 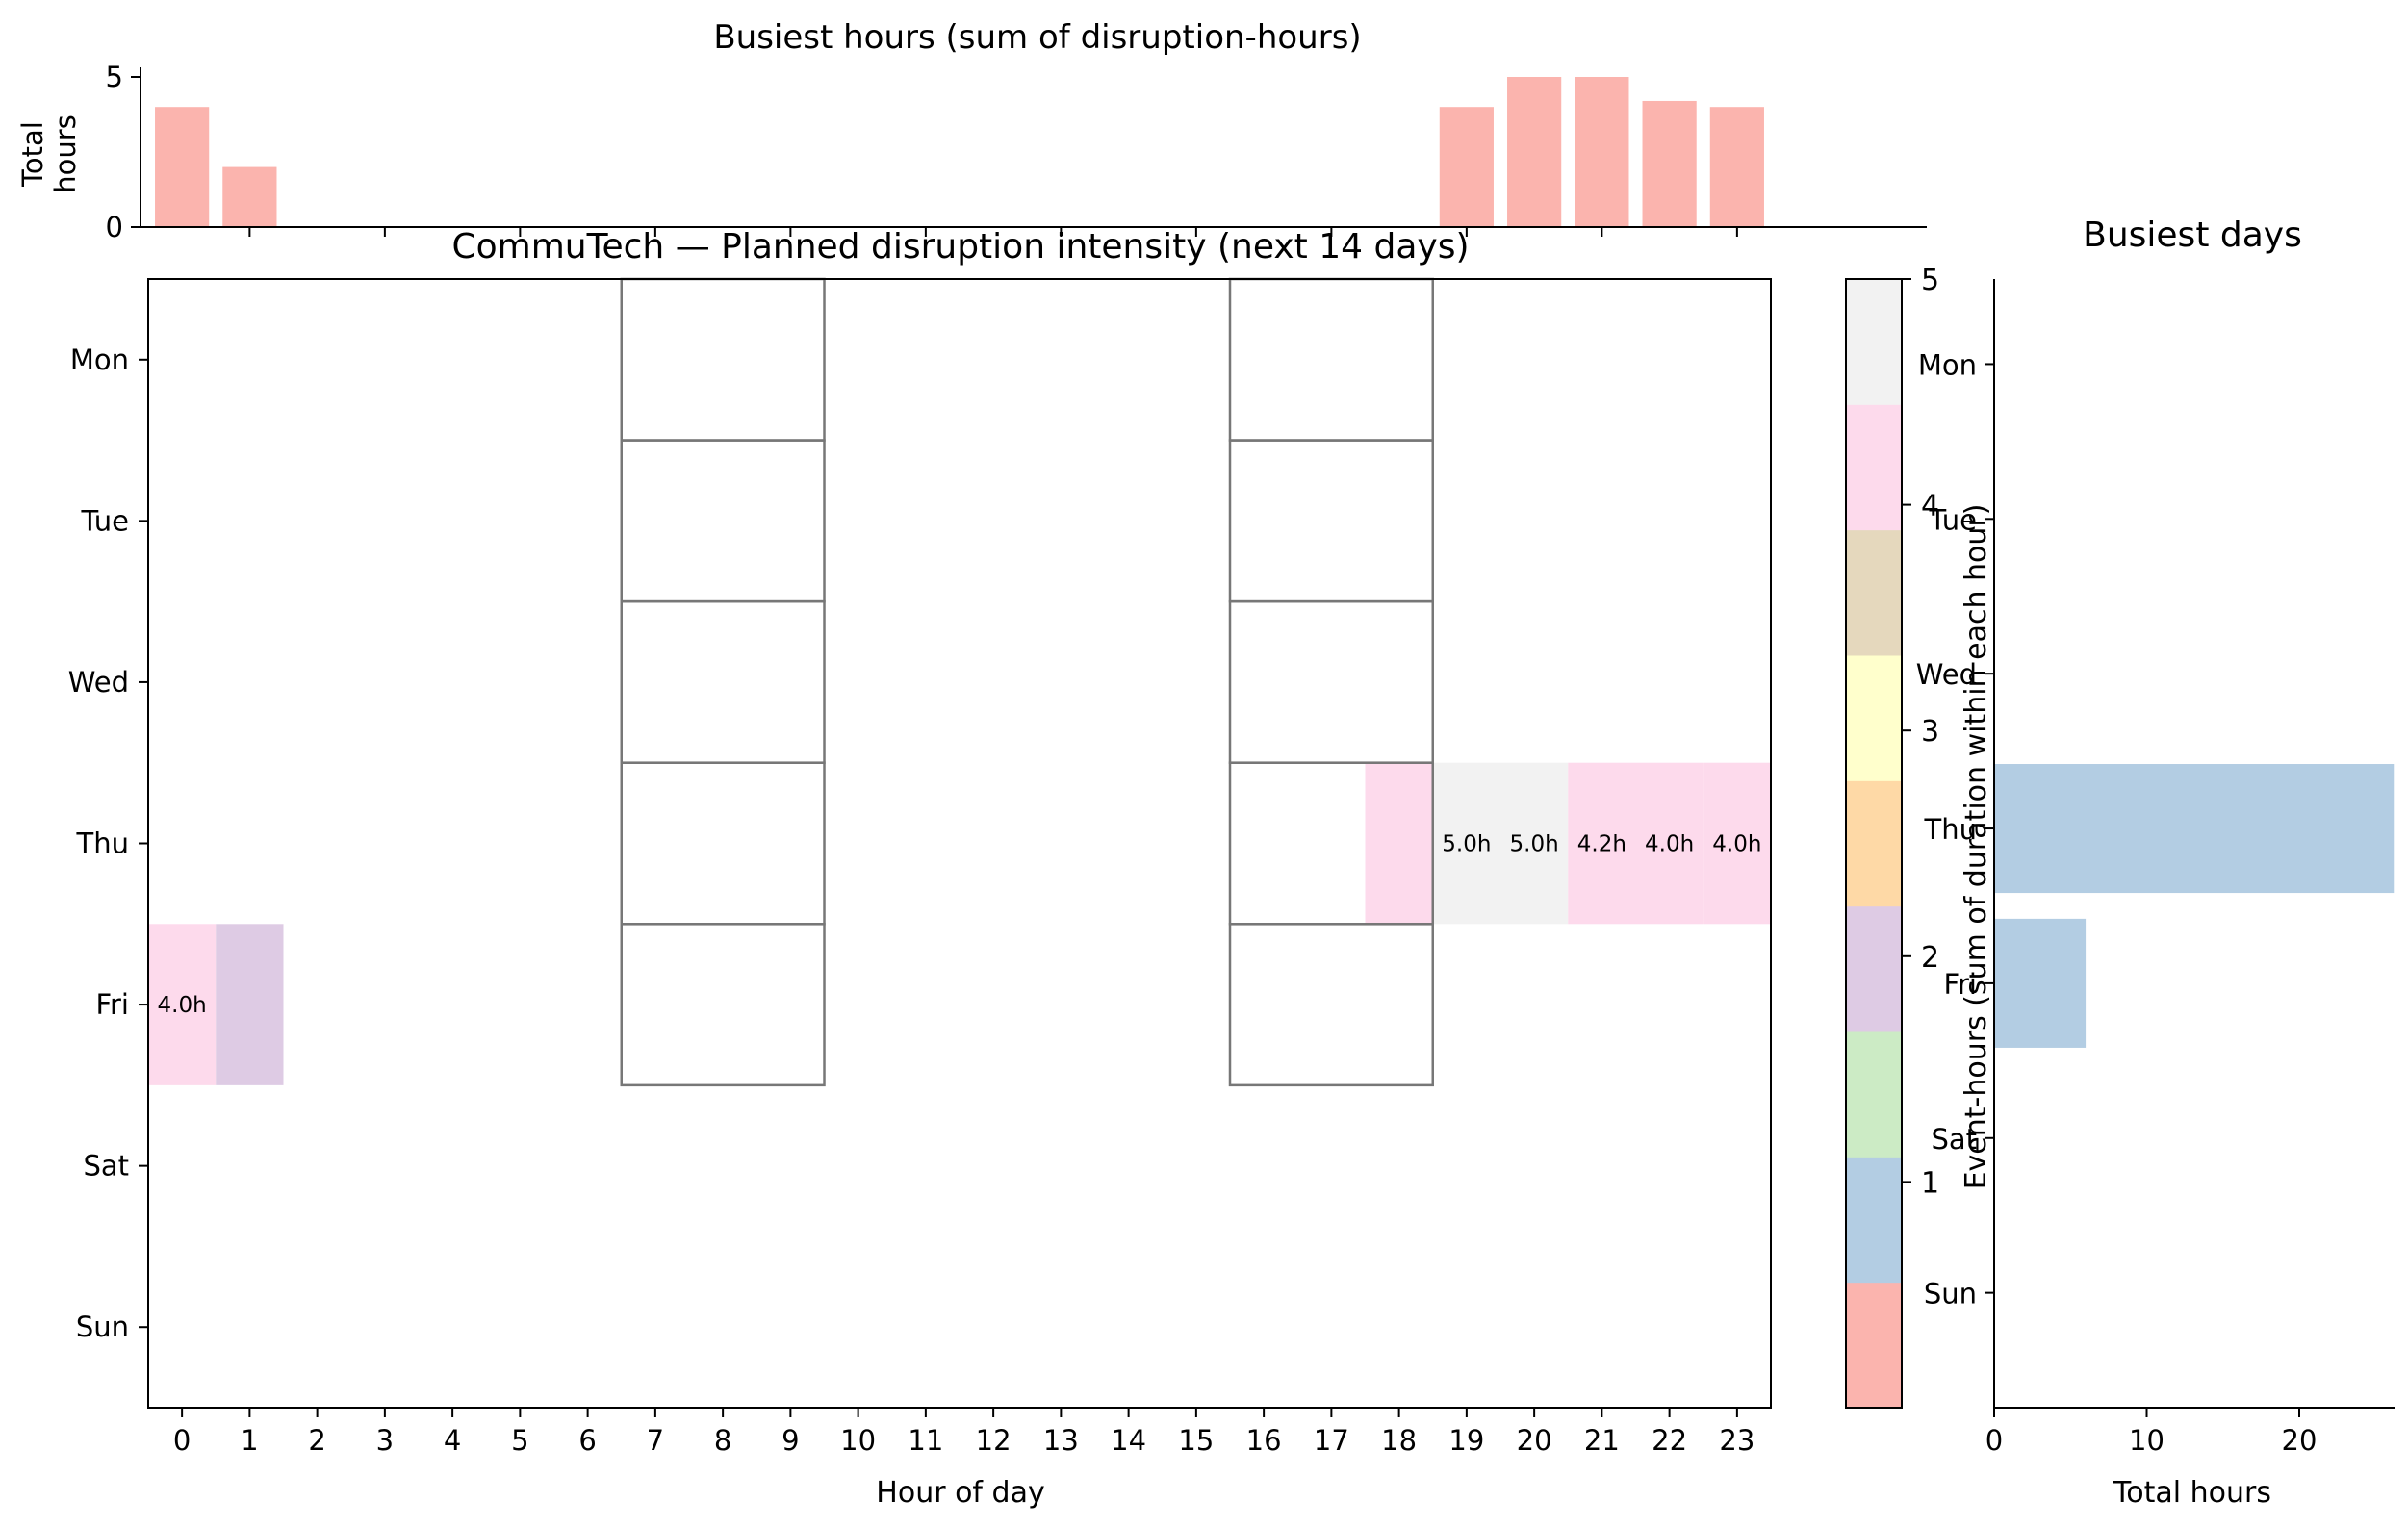 What do you see at coordinates (858, 1440) in the screenshot?
I see `x-tick-label: 10` at bounding box center [858, 1440].